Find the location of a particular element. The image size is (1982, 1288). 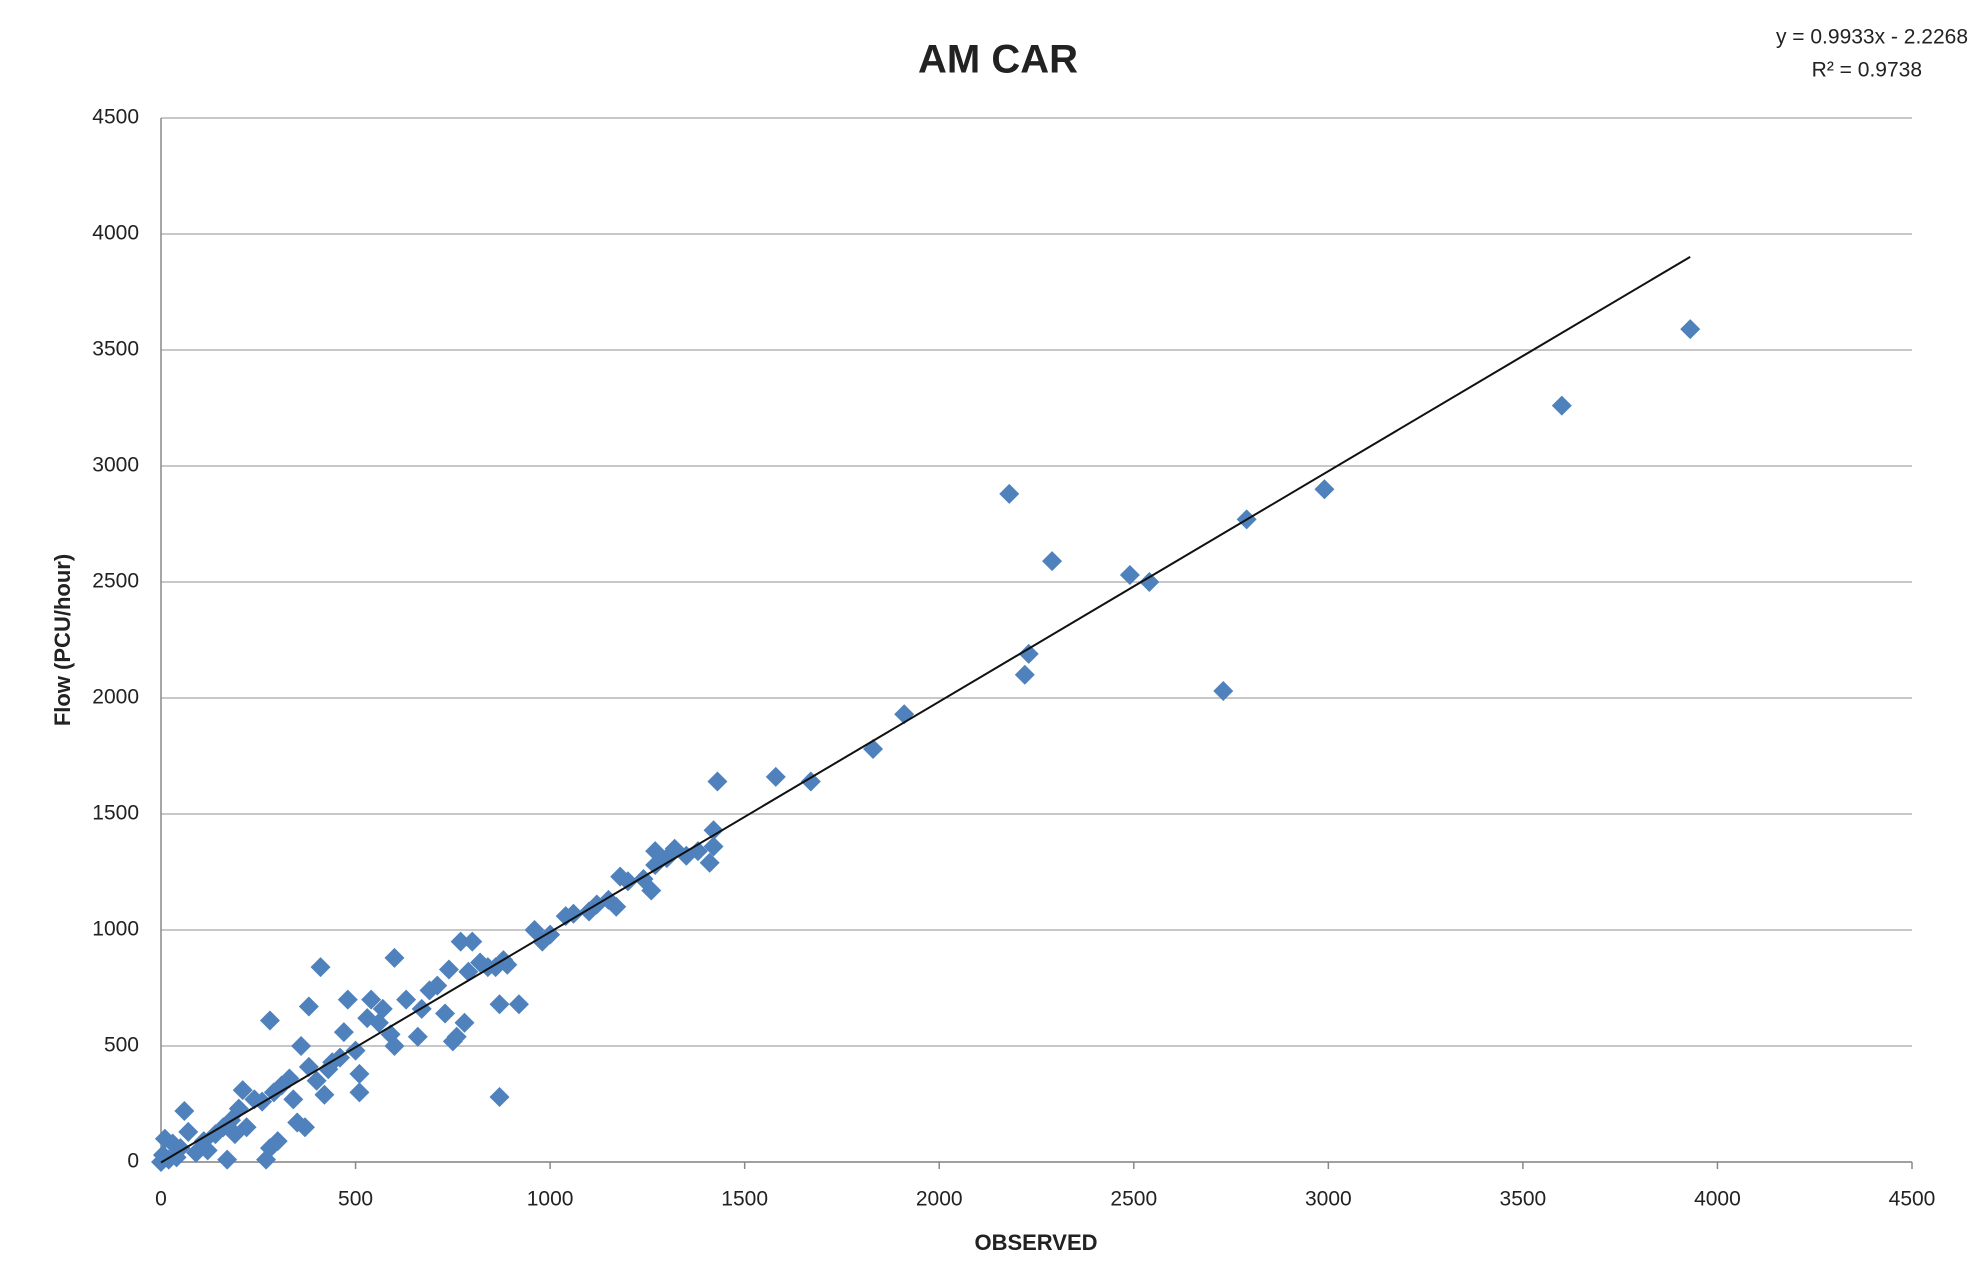

r-squared: R² = 0.9738 is located at coordinates (1867, 70).